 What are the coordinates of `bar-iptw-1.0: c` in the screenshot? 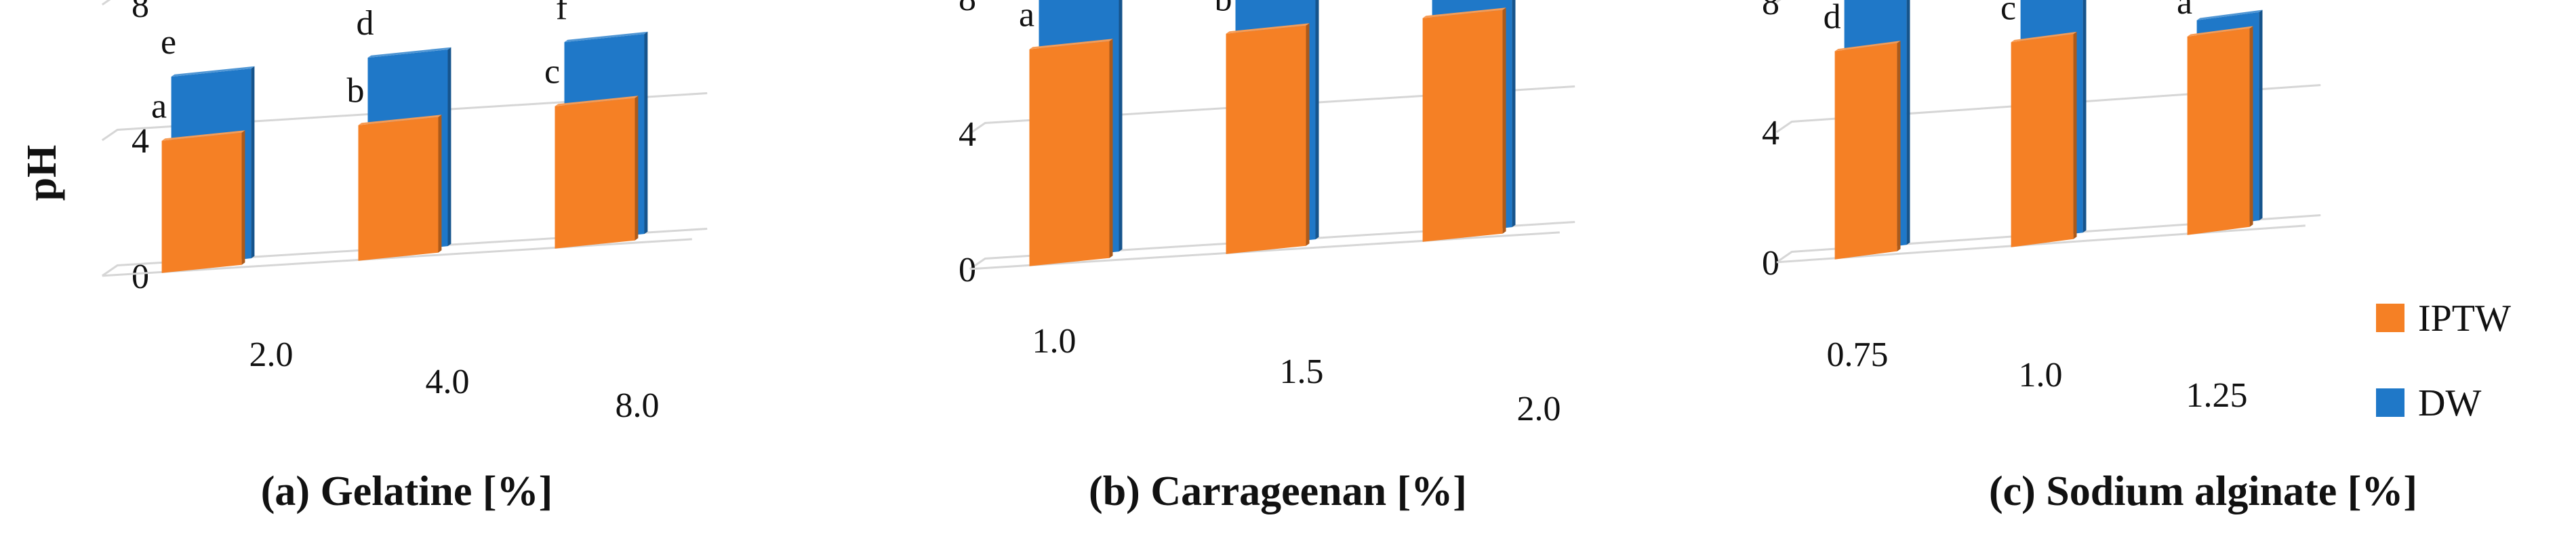 It's located at (2038, 123).